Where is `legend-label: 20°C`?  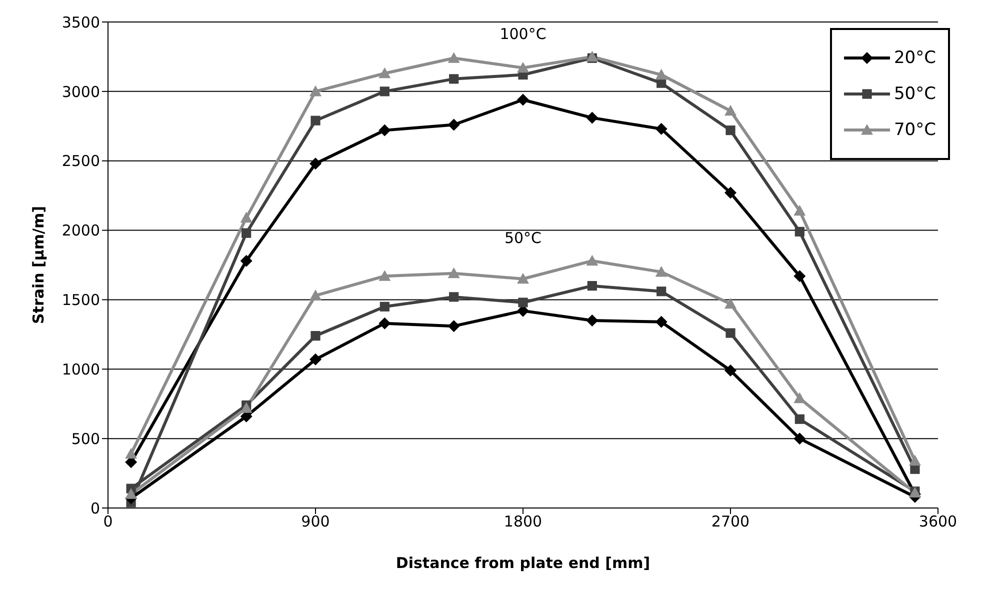 legend-label: 20°C is located at coordinates (915, 58).